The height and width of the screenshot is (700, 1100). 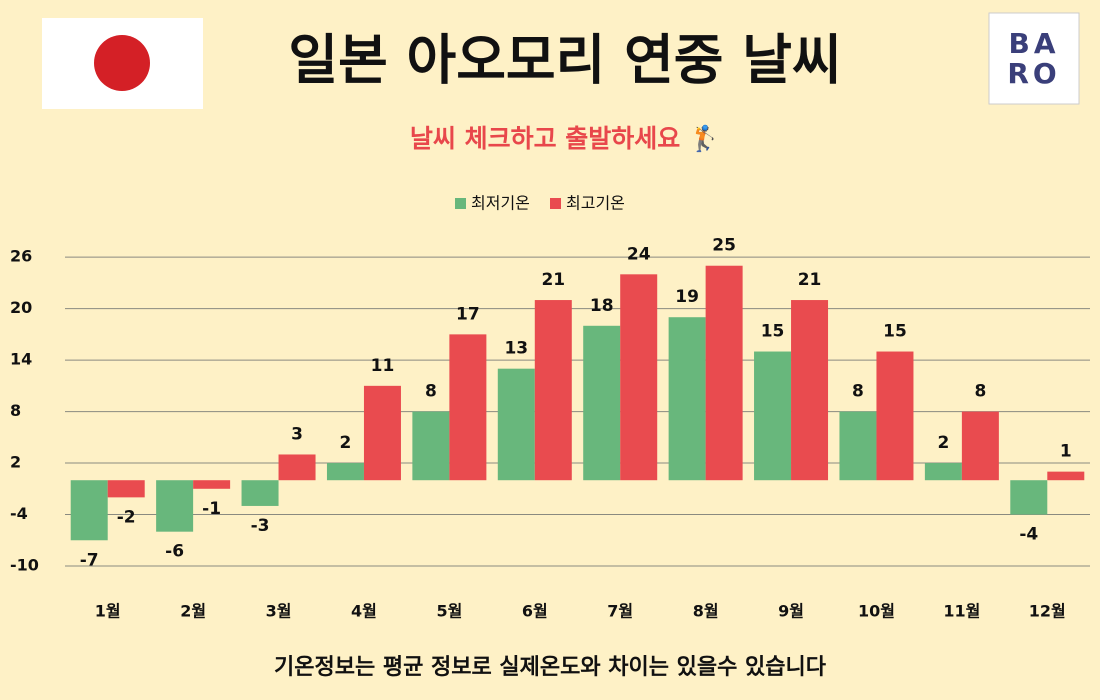 I want to click on logo-box, so click(x=1034, y=58).